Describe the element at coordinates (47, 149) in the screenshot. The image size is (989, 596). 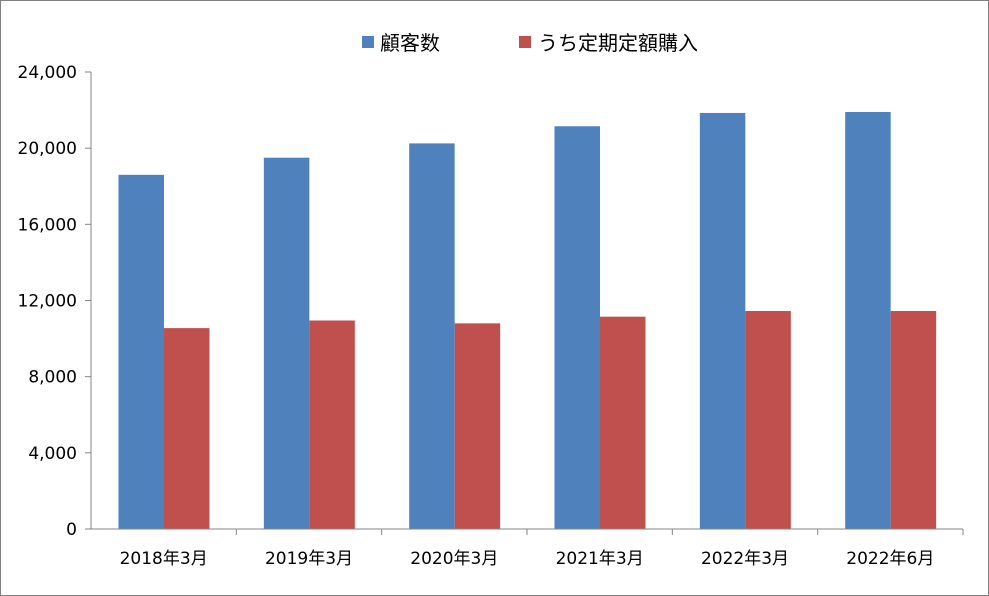
I see `y-tick-label: 20,000` at that location.